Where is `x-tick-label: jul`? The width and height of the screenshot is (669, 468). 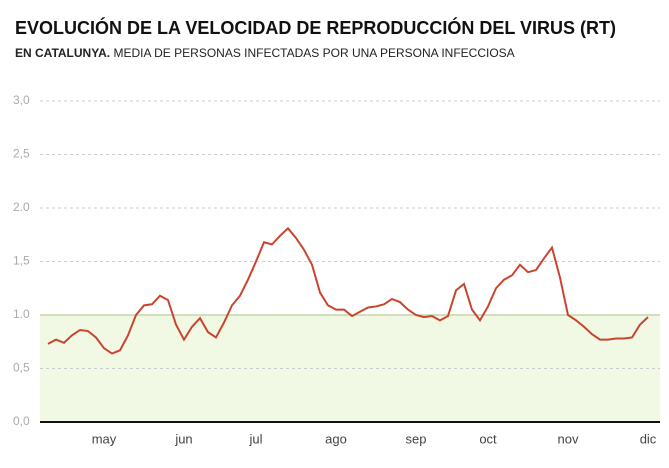
x-tick-label: jul is located at coordinates (255, 438).